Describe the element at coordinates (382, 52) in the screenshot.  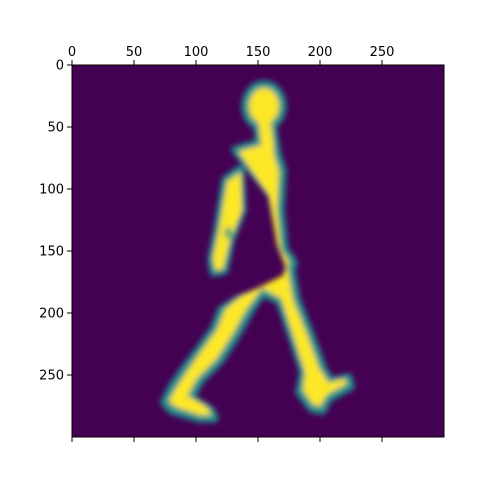
I see `x-tick-label: 250` at that location.